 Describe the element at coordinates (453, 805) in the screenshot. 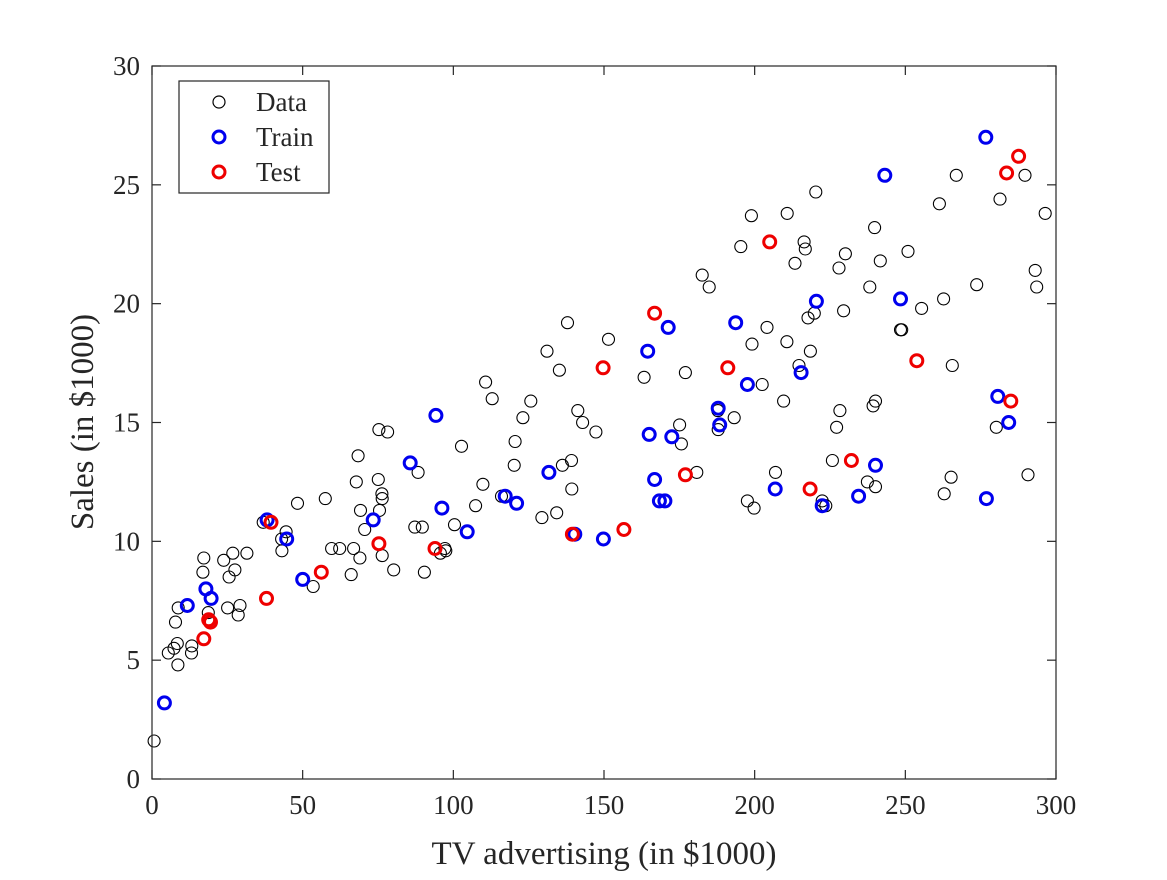

I see `x-tick-label-100: 100` at that location.